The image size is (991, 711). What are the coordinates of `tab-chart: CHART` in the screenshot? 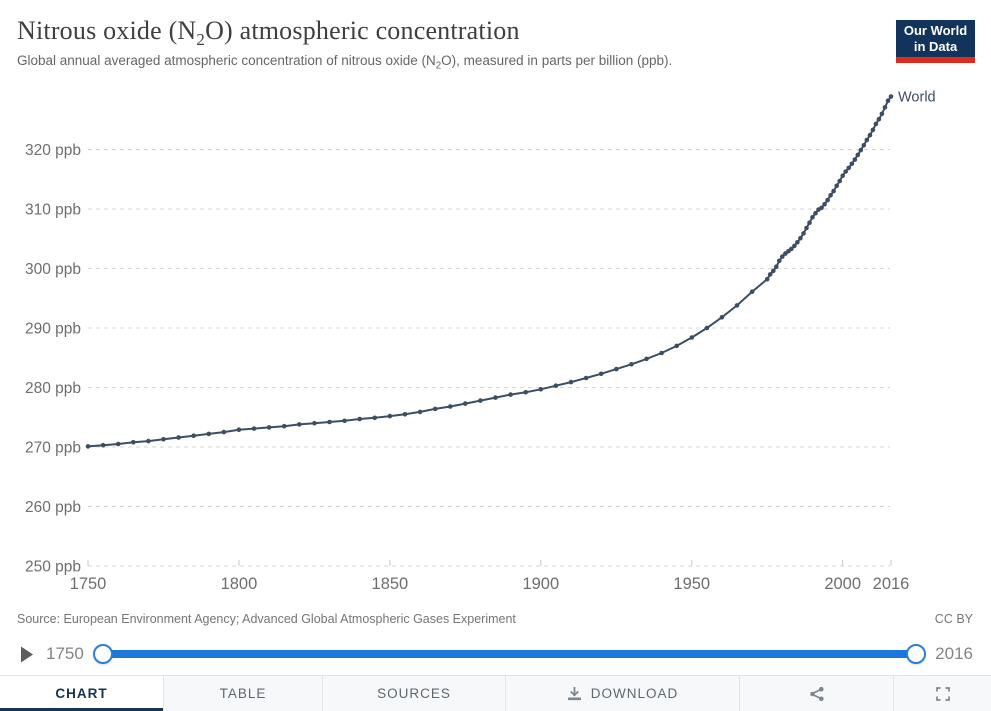 It's located at (81, 693).